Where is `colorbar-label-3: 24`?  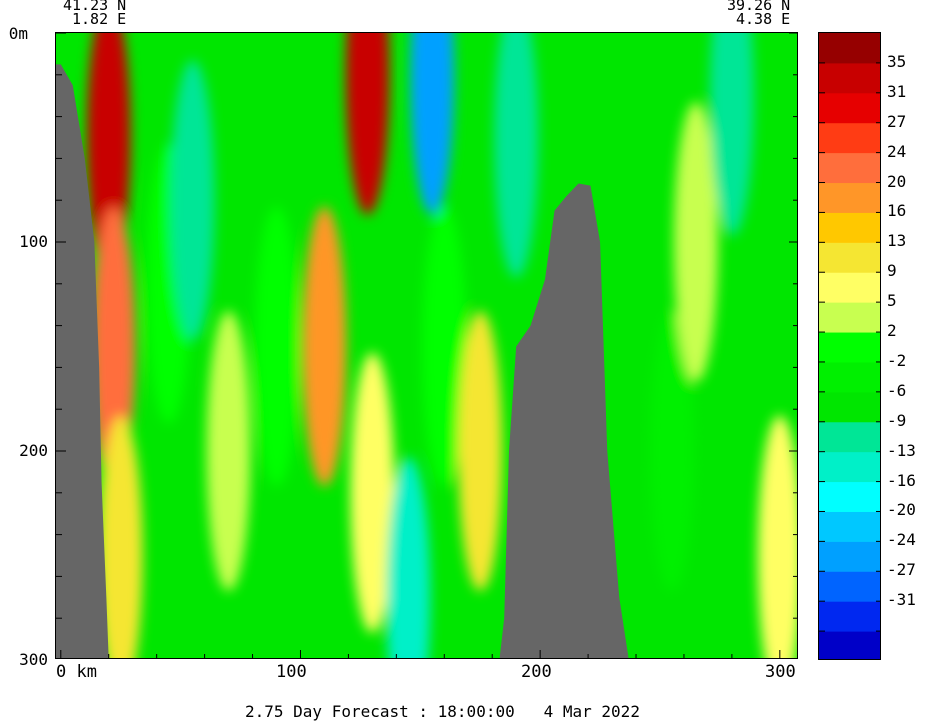
colorbar-label-3: 24 is located at coordinates (897, 151).